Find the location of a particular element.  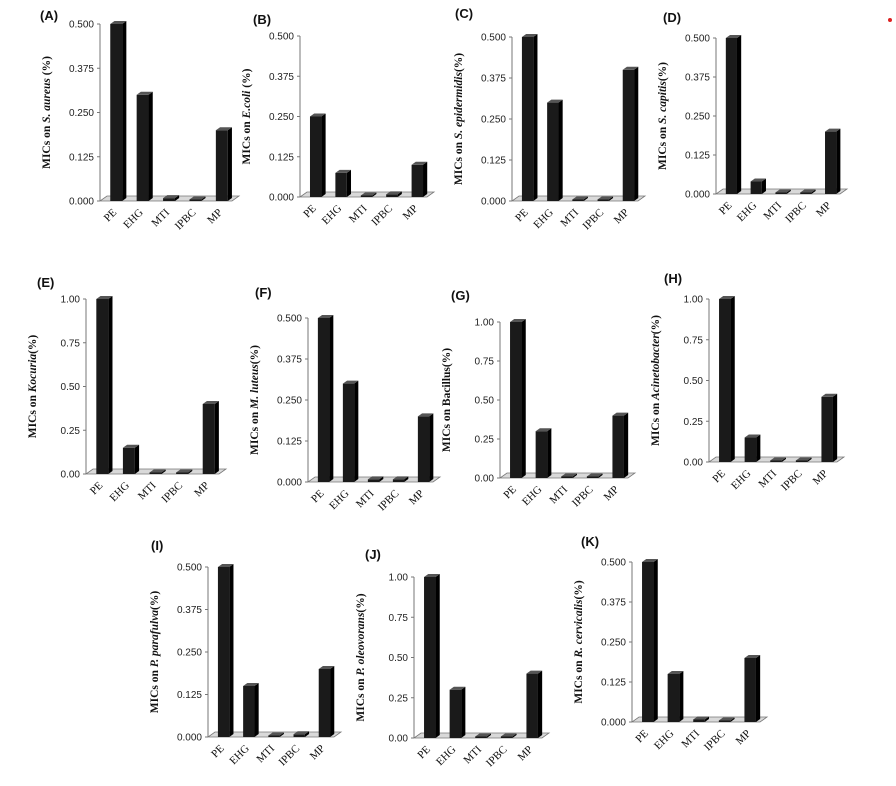

y-axis-title: MICs on P. oleovorans(%) is located at coordinates (361, 657).